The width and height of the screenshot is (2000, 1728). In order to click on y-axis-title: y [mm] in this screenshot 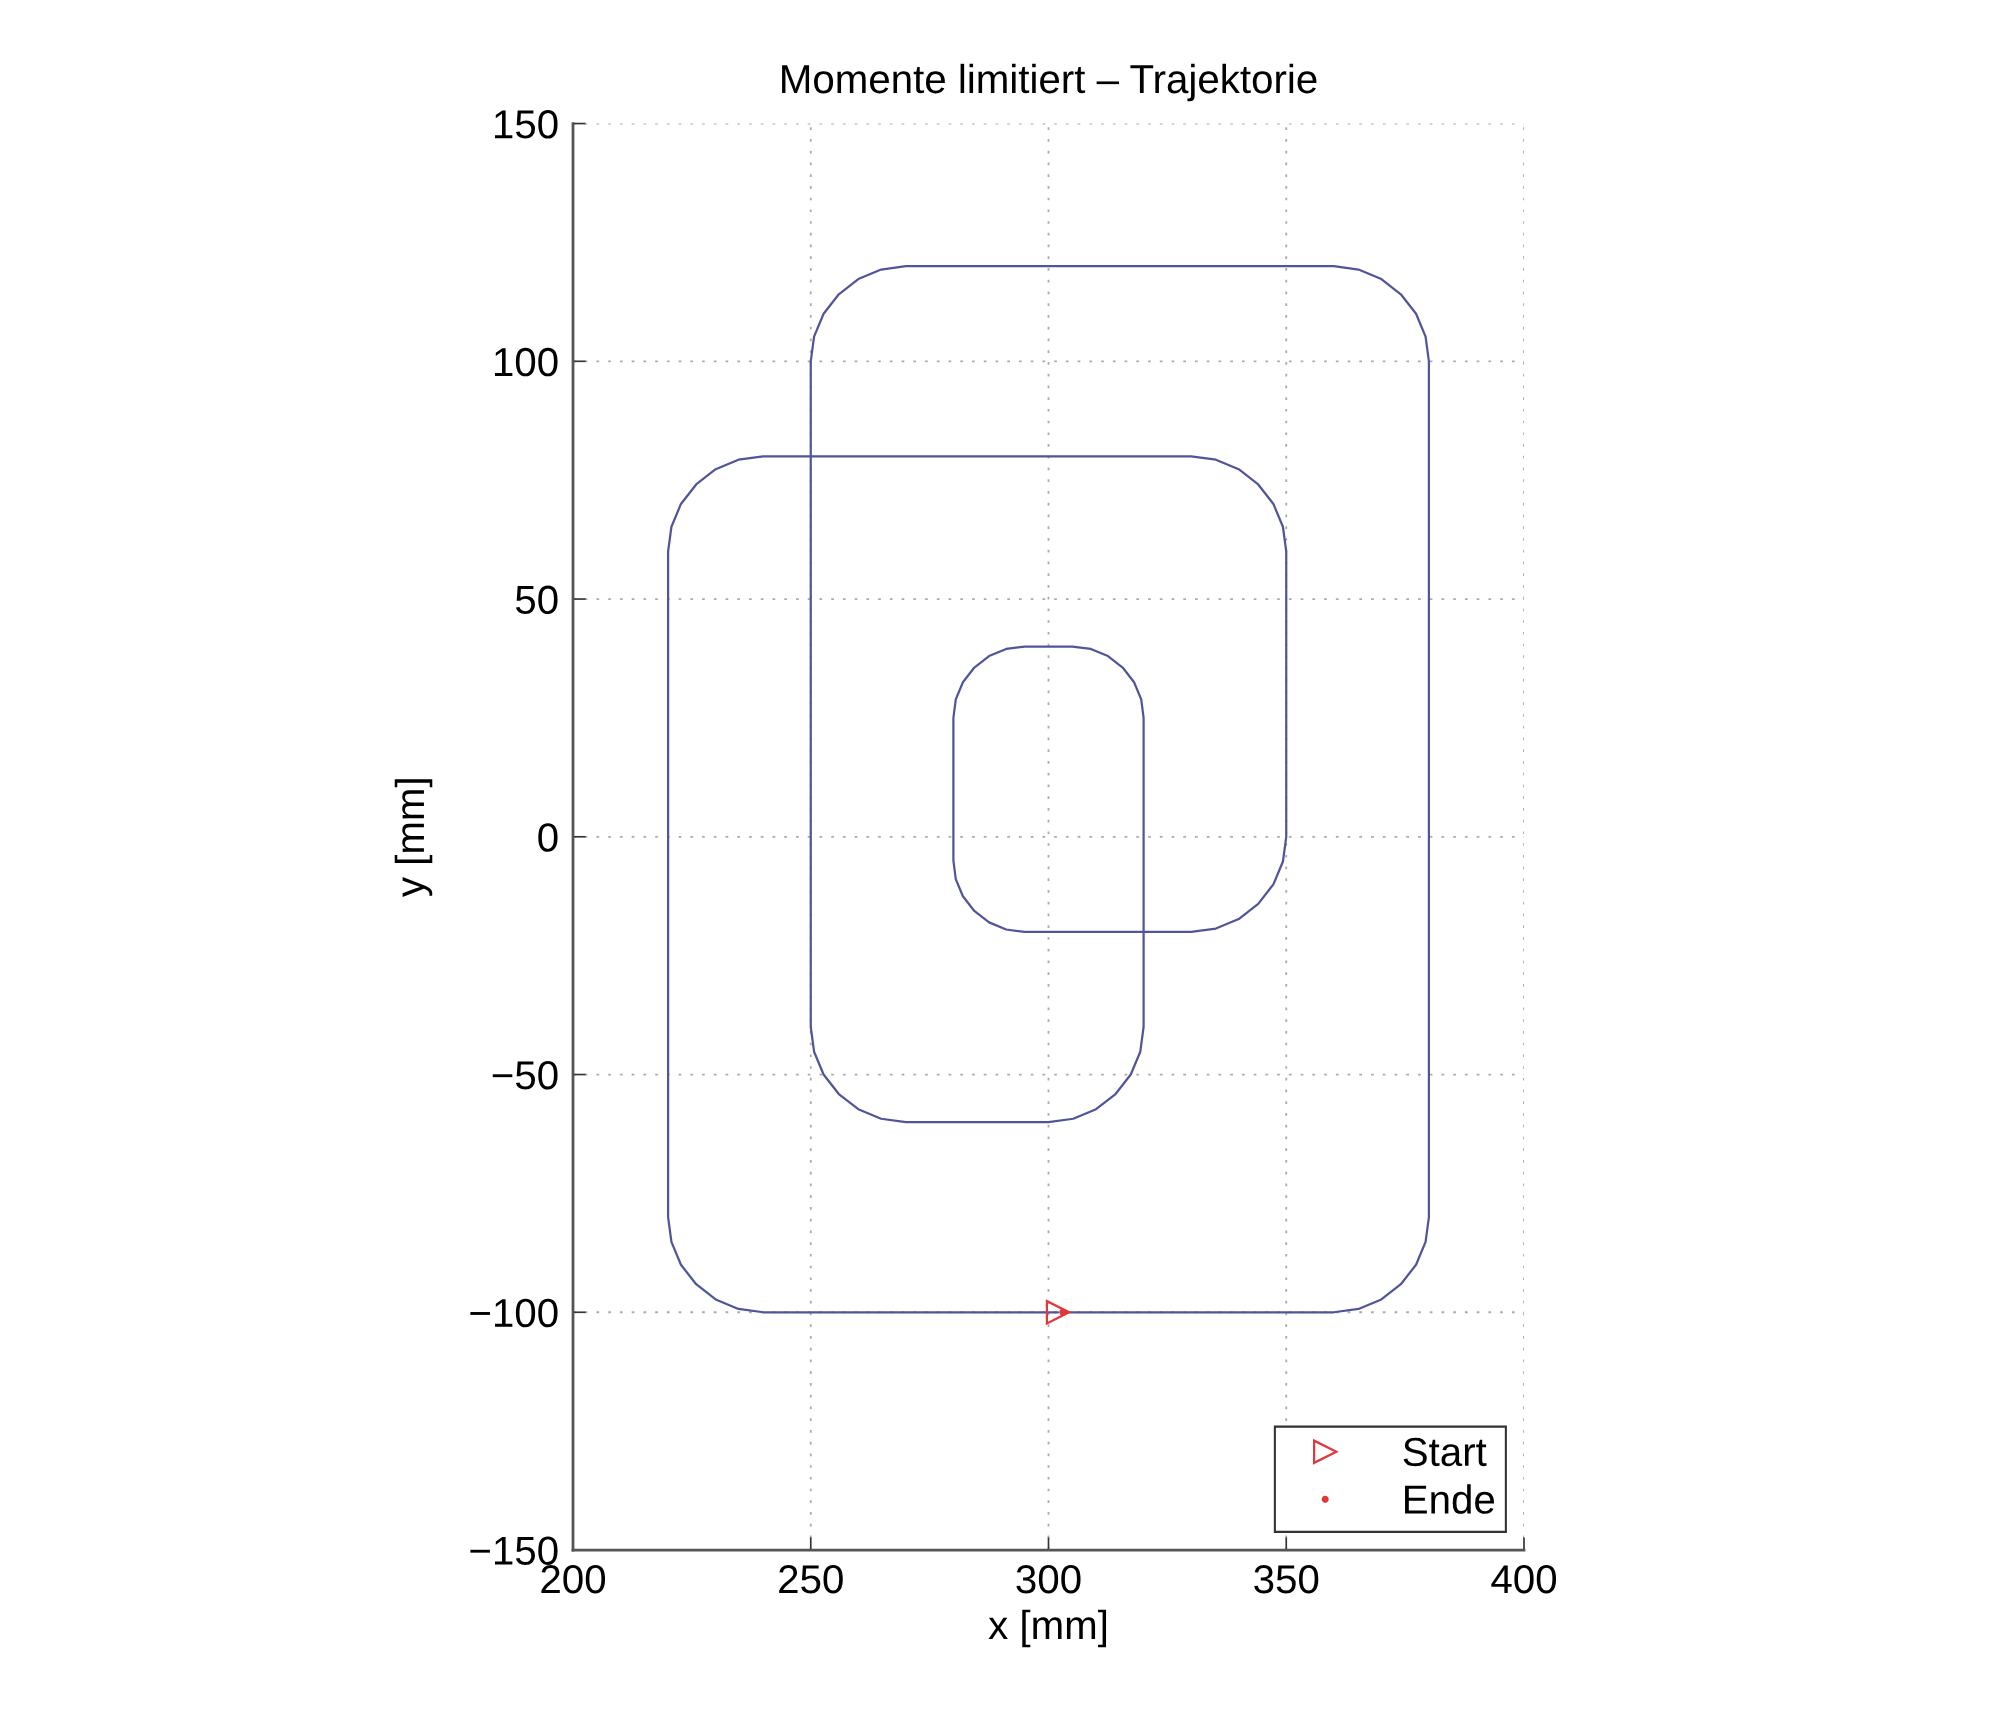, I will do `click(413, 838)`.